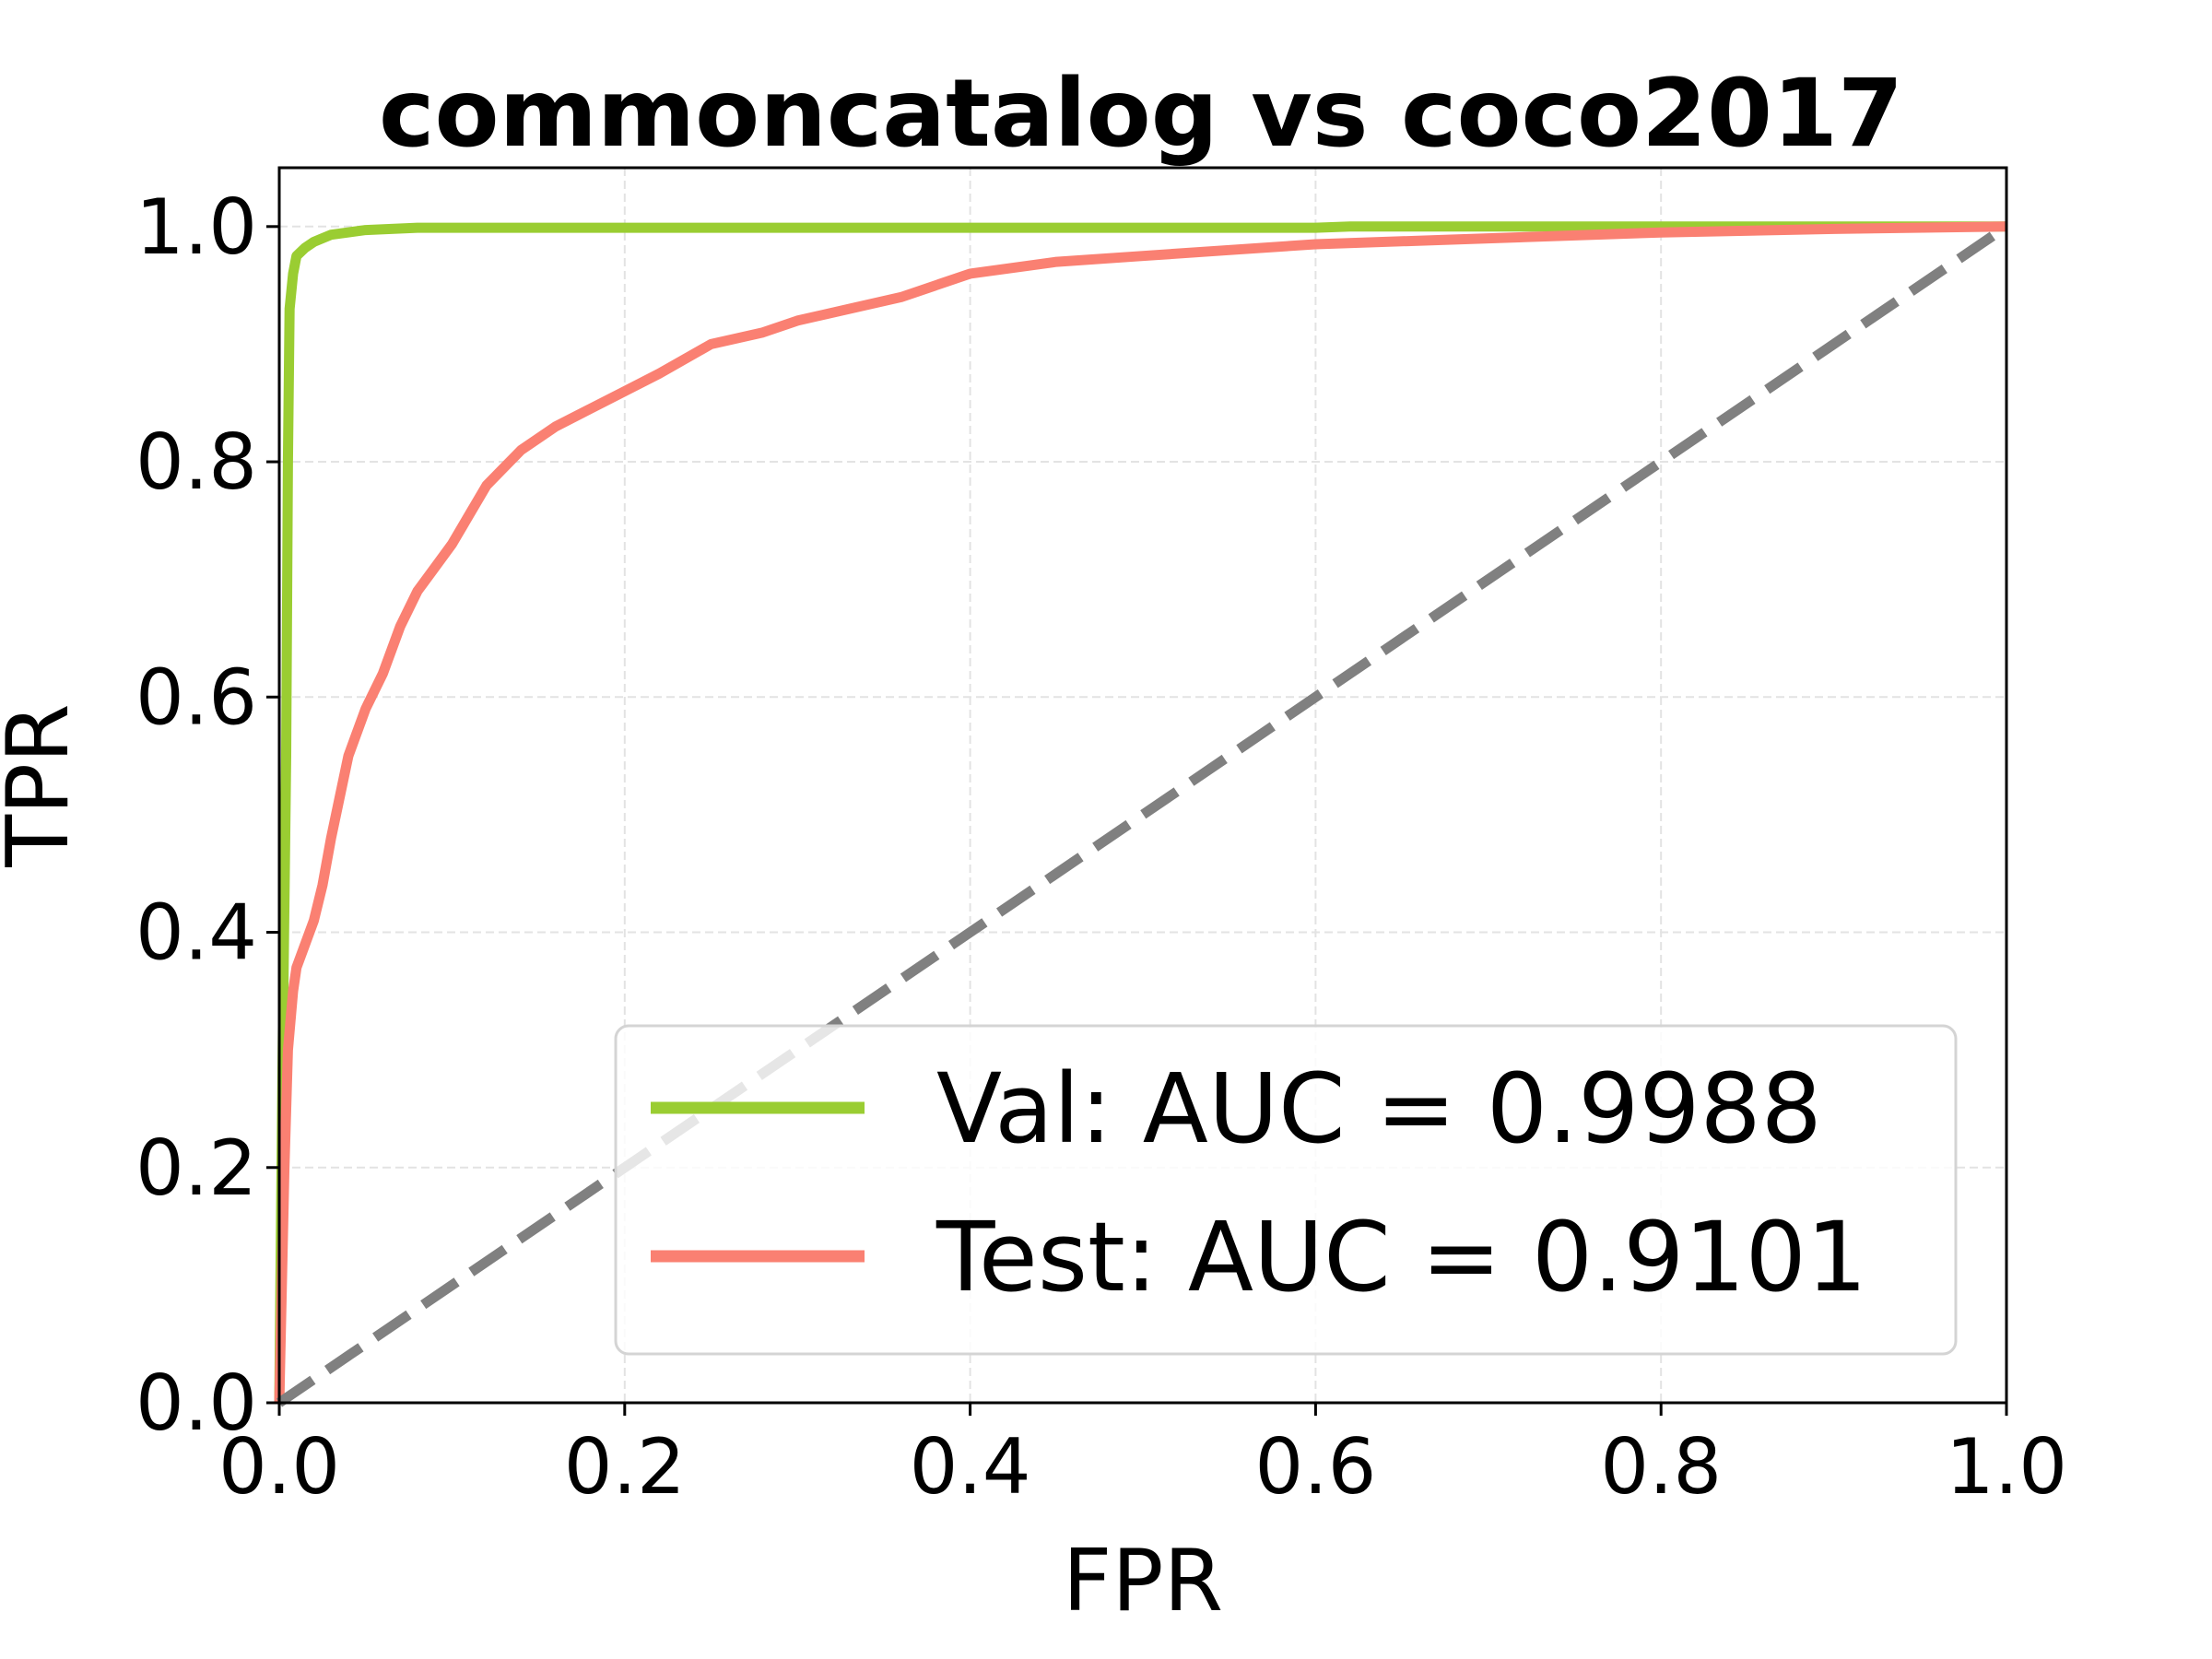 The image size is (2212, 1659). Describe the element at coordinates (196, 1403) in the screenshot. I see `y-tick-label: 0.0` at that location.